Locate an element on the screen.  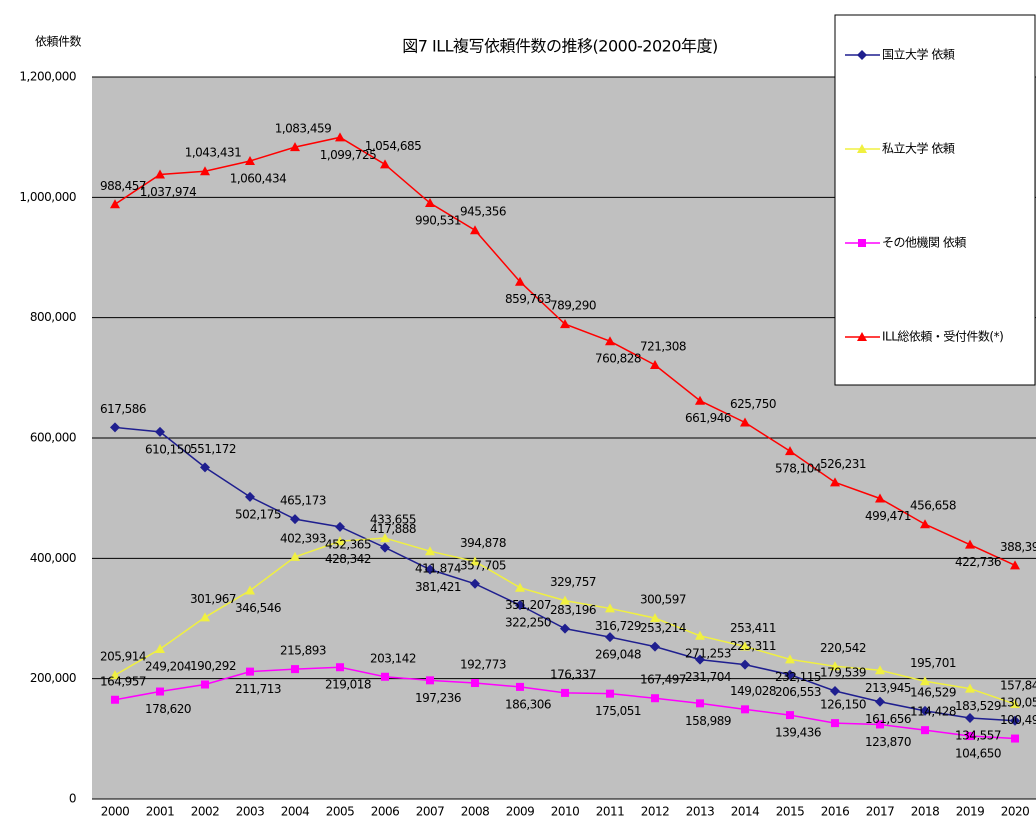
data-label: 316,729 is located at coordinates (618, 626).